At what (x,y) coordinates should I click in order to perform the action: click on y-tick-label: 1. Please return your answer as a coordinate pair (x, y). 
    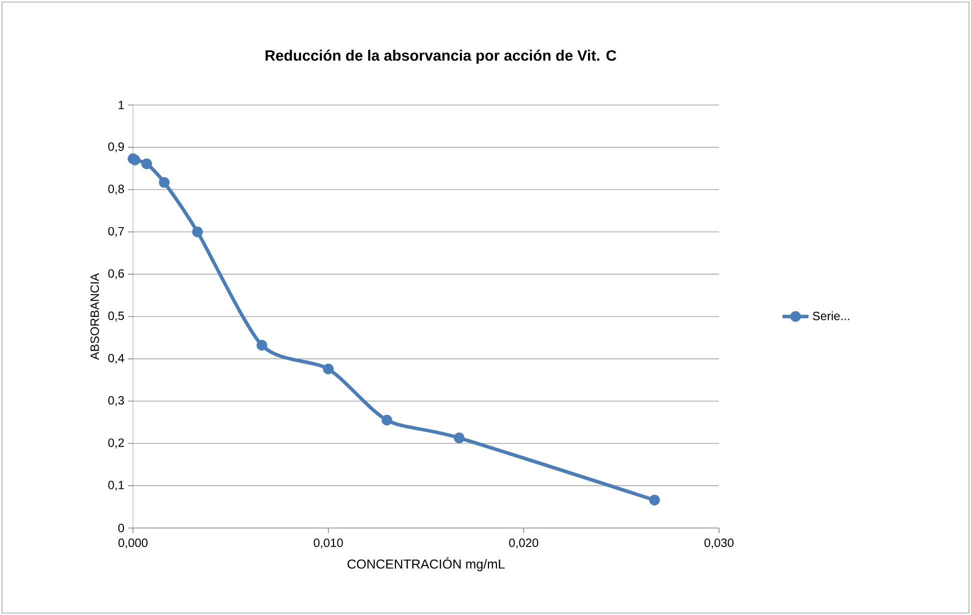
    Looking at the image, I should click on (121, 105).